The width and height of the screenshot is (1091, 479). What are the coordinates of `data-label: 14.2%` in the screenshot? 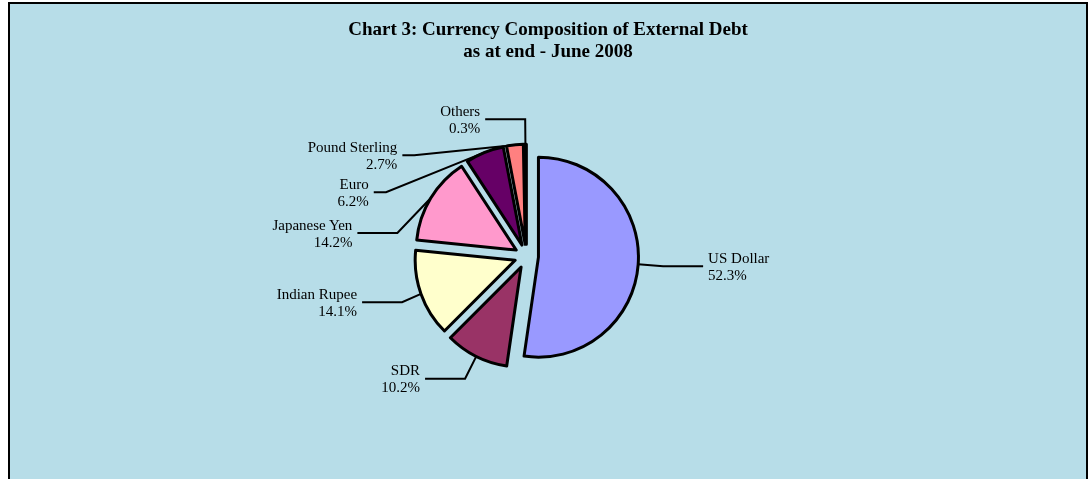 It's located at (333, 241).